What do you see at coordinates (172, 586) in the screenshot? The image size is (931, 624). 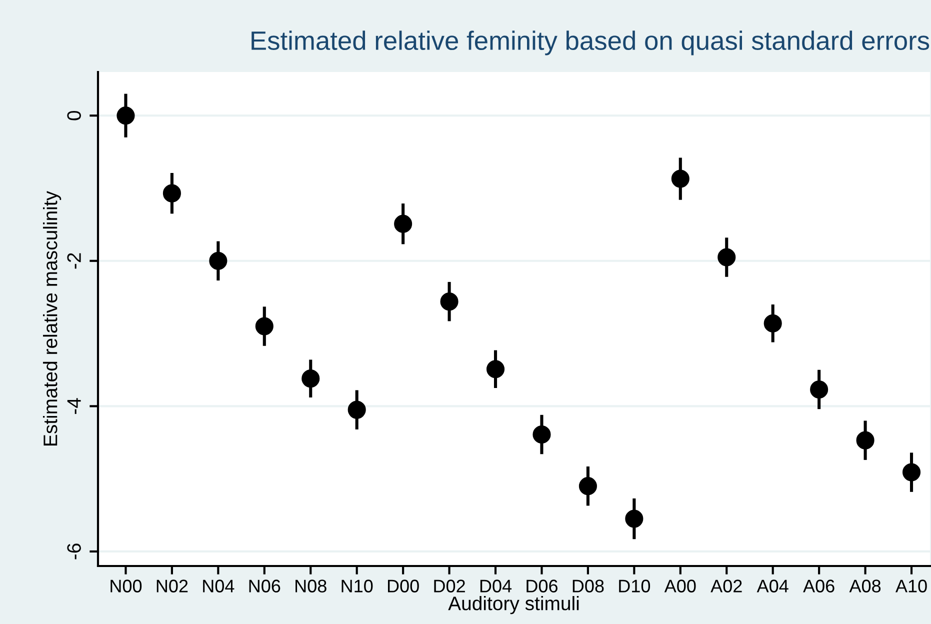 I see `x-tick-label: N02` at bounding box center [172, 586].